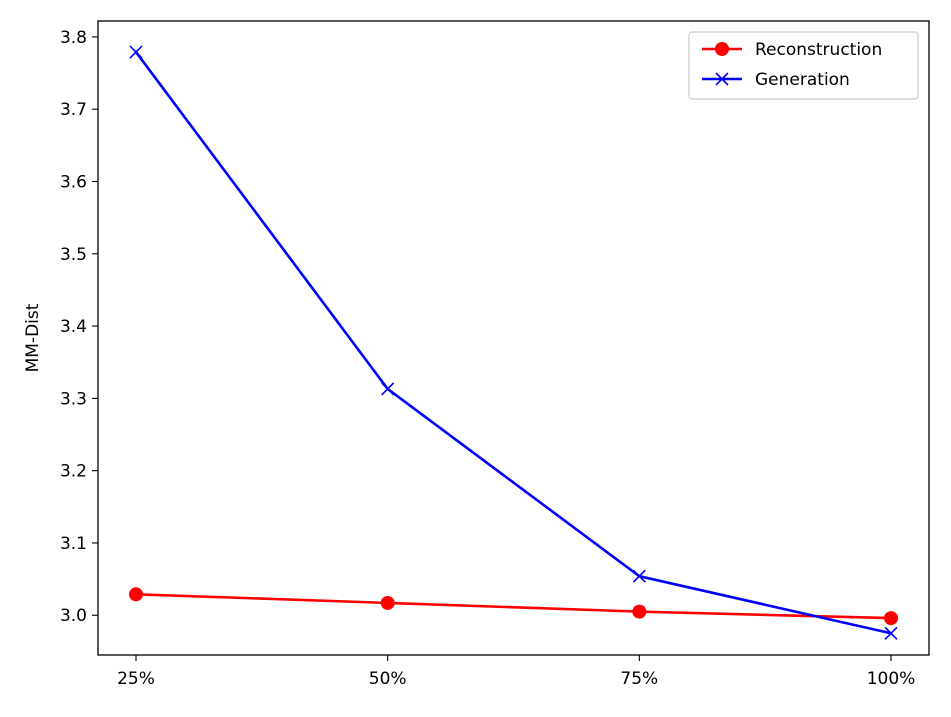  What do you see at coordinates (639, 679) in the screenshot?
I see `x-tick-label: 75%` at bounding box center [639, 679].